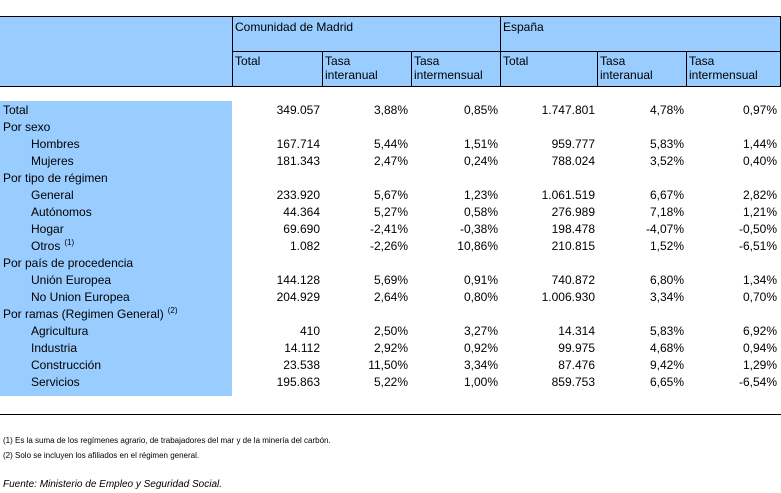  I want to click on table-cell: 3,88%, so click(390, 110).